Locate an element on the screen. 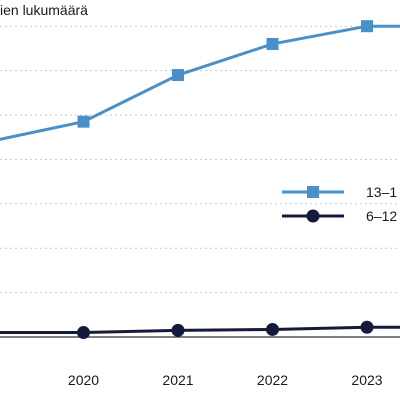 The height and width of the screenshot is (400, 400). legend-label: 13–1 is located at coordinates (381, 192).